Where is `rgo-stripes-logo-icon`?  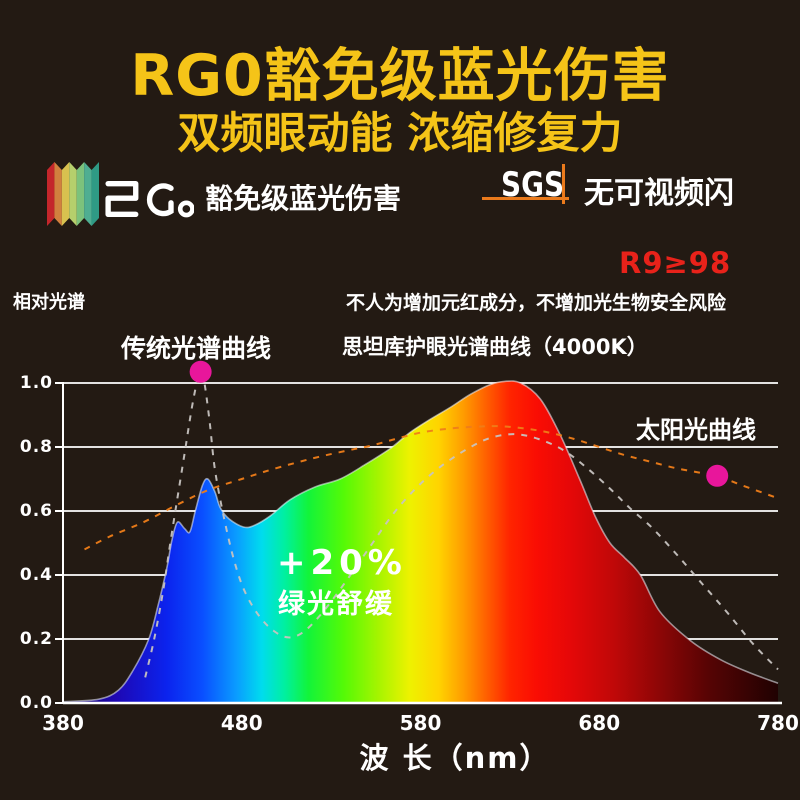 rgo-stripes-logo-icon is located at coordinates (73, 194).